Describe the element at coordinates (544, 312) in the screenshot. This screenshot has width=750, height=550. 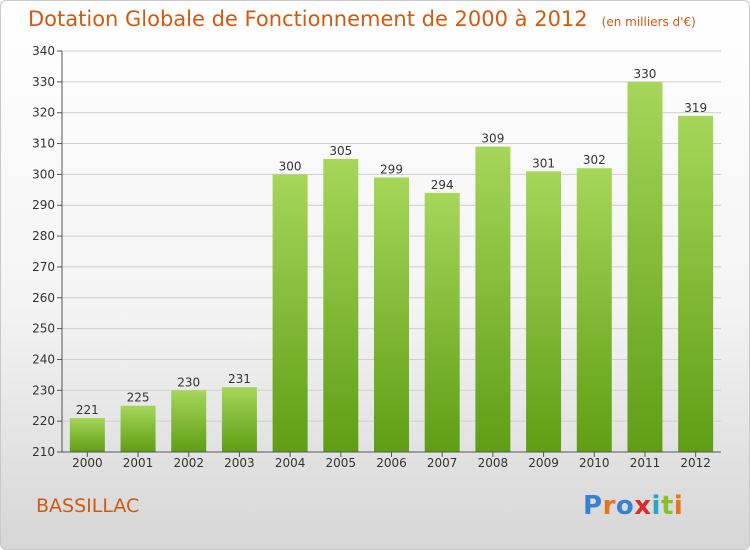
I see `bar-2009` at that location.